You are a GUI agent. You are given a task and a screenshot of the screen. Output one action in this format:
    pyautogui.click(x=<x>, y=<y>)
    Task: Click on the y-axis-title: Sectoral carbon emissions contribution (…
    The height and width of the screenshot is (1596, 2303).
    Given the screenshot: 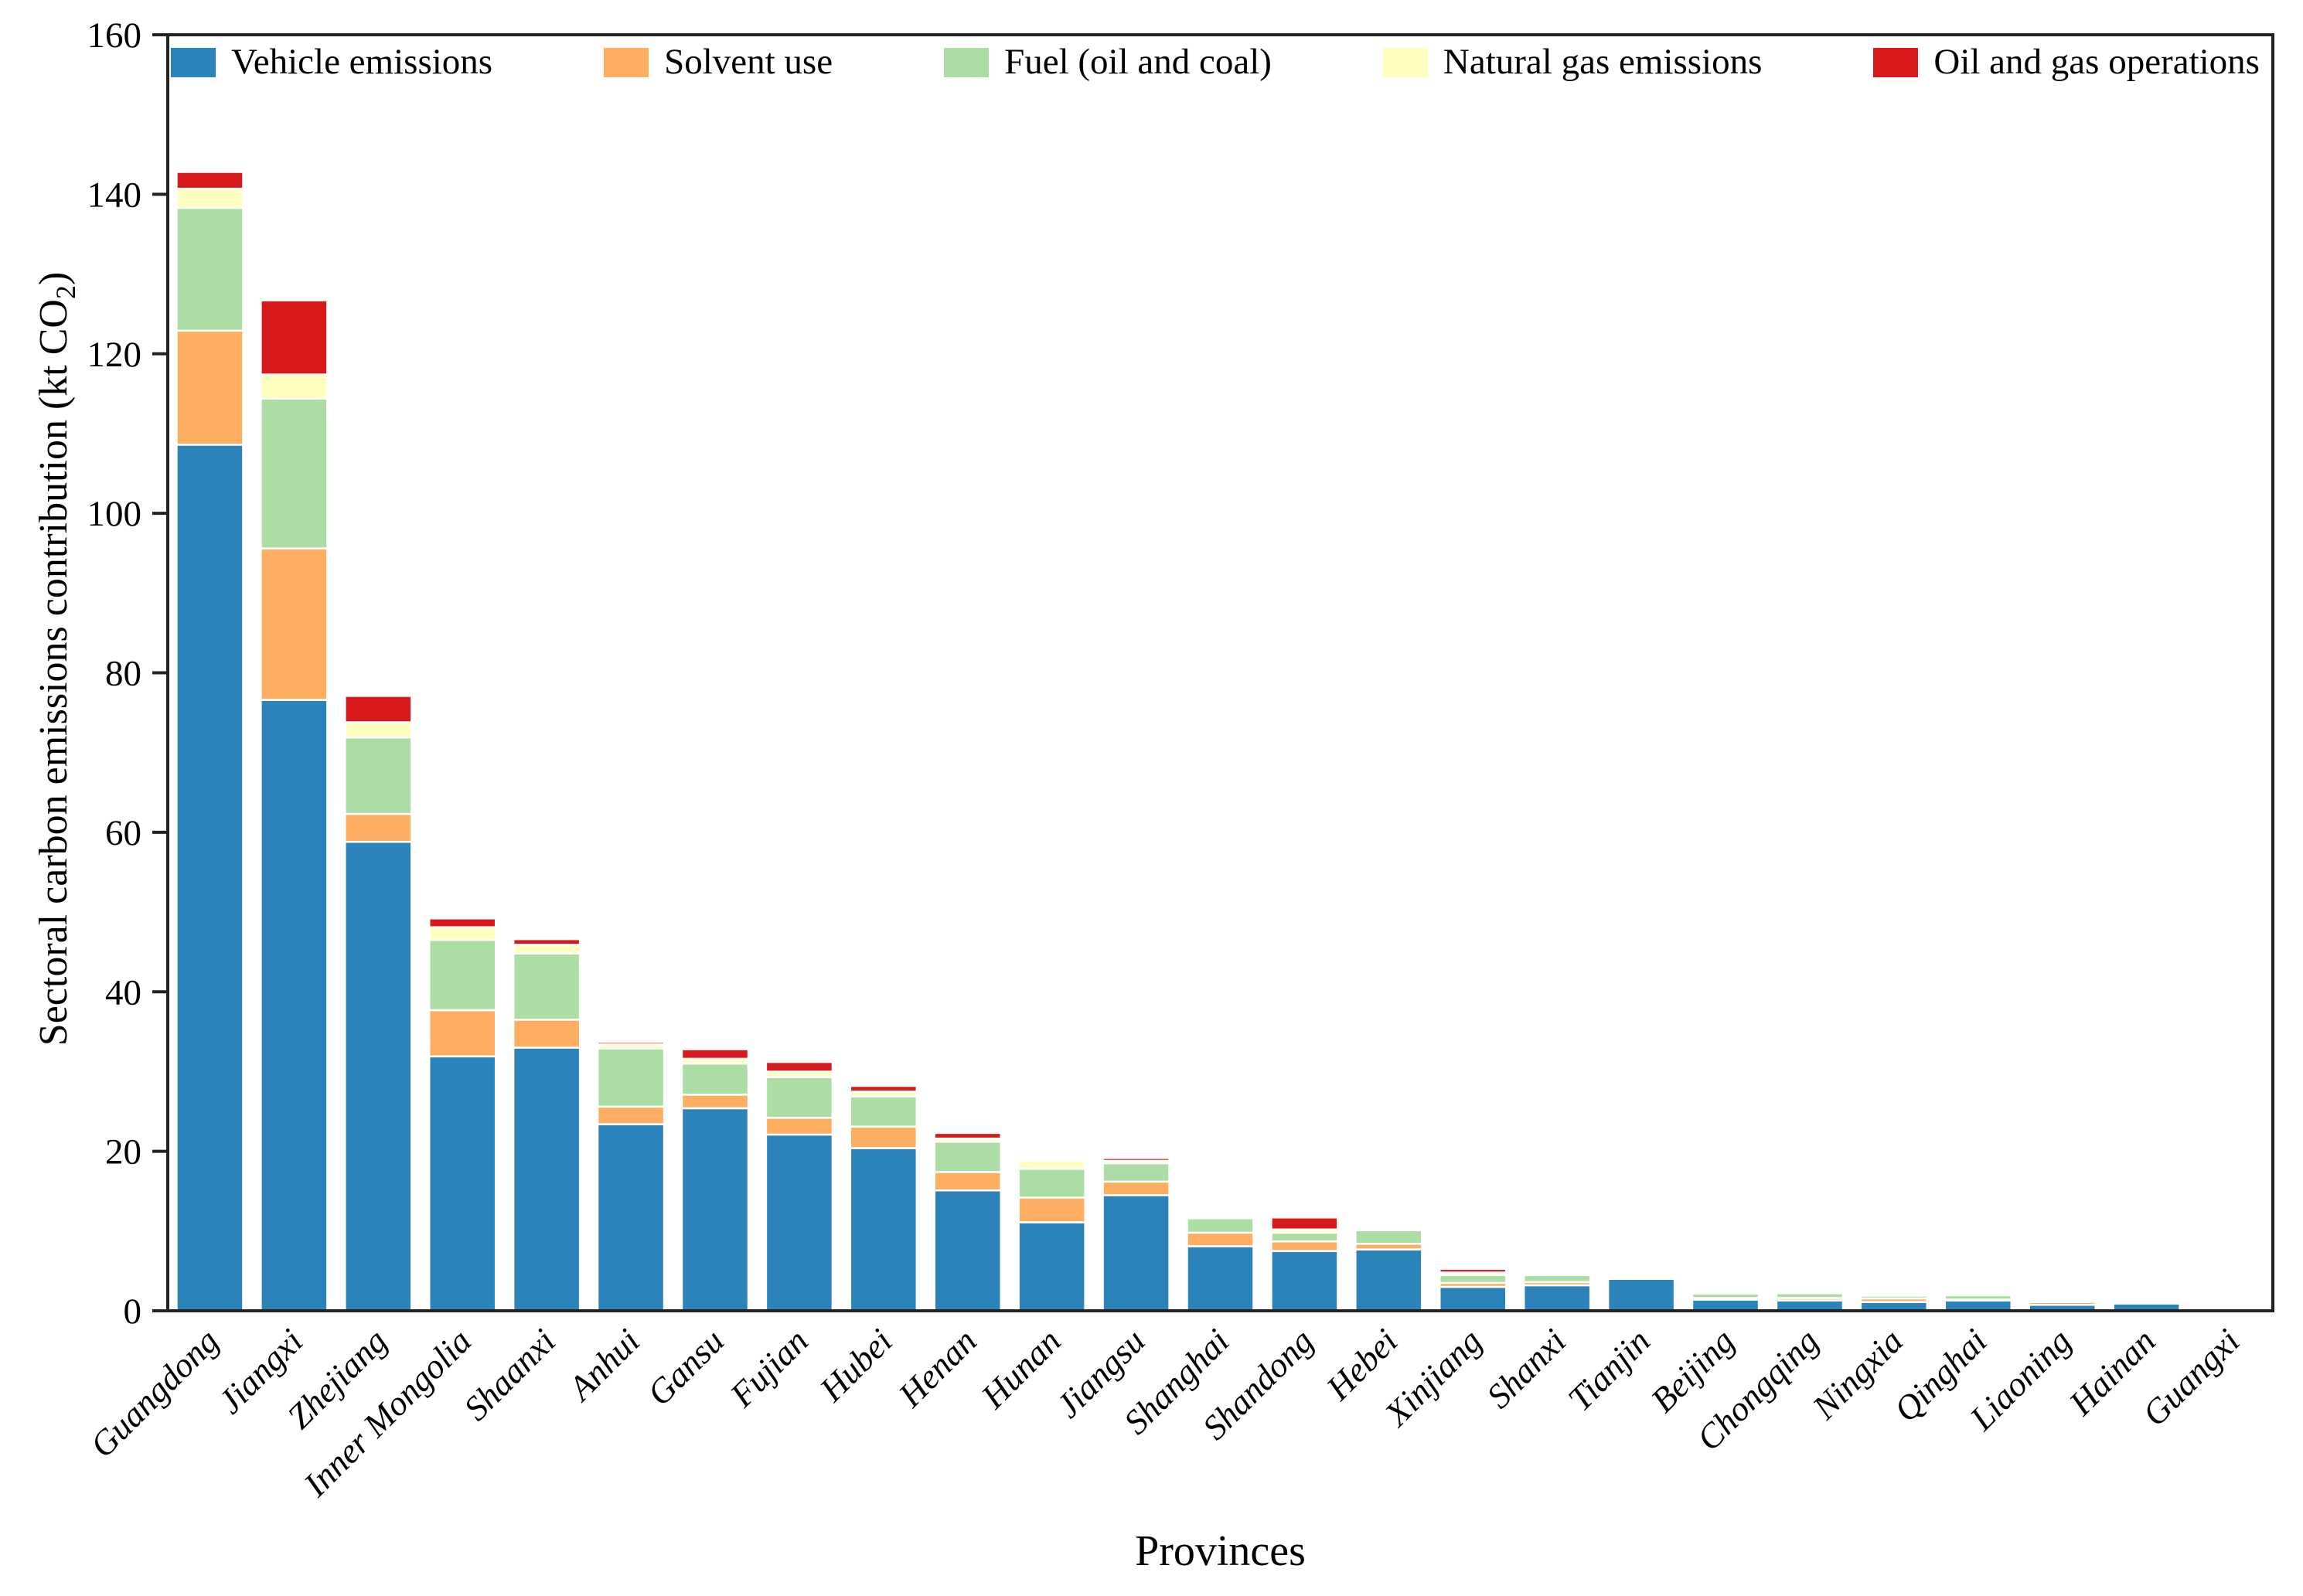 What is the action you would take?
    pyautogui.click(x=57, y=659)
    